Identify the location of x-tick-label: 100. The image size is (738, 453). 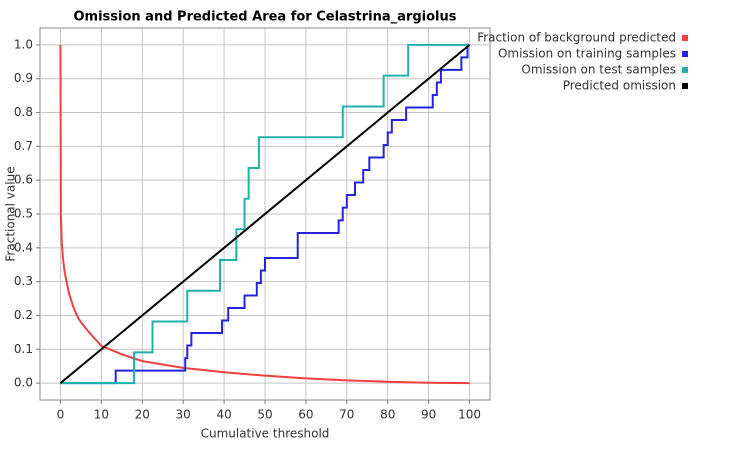
(469, 415).